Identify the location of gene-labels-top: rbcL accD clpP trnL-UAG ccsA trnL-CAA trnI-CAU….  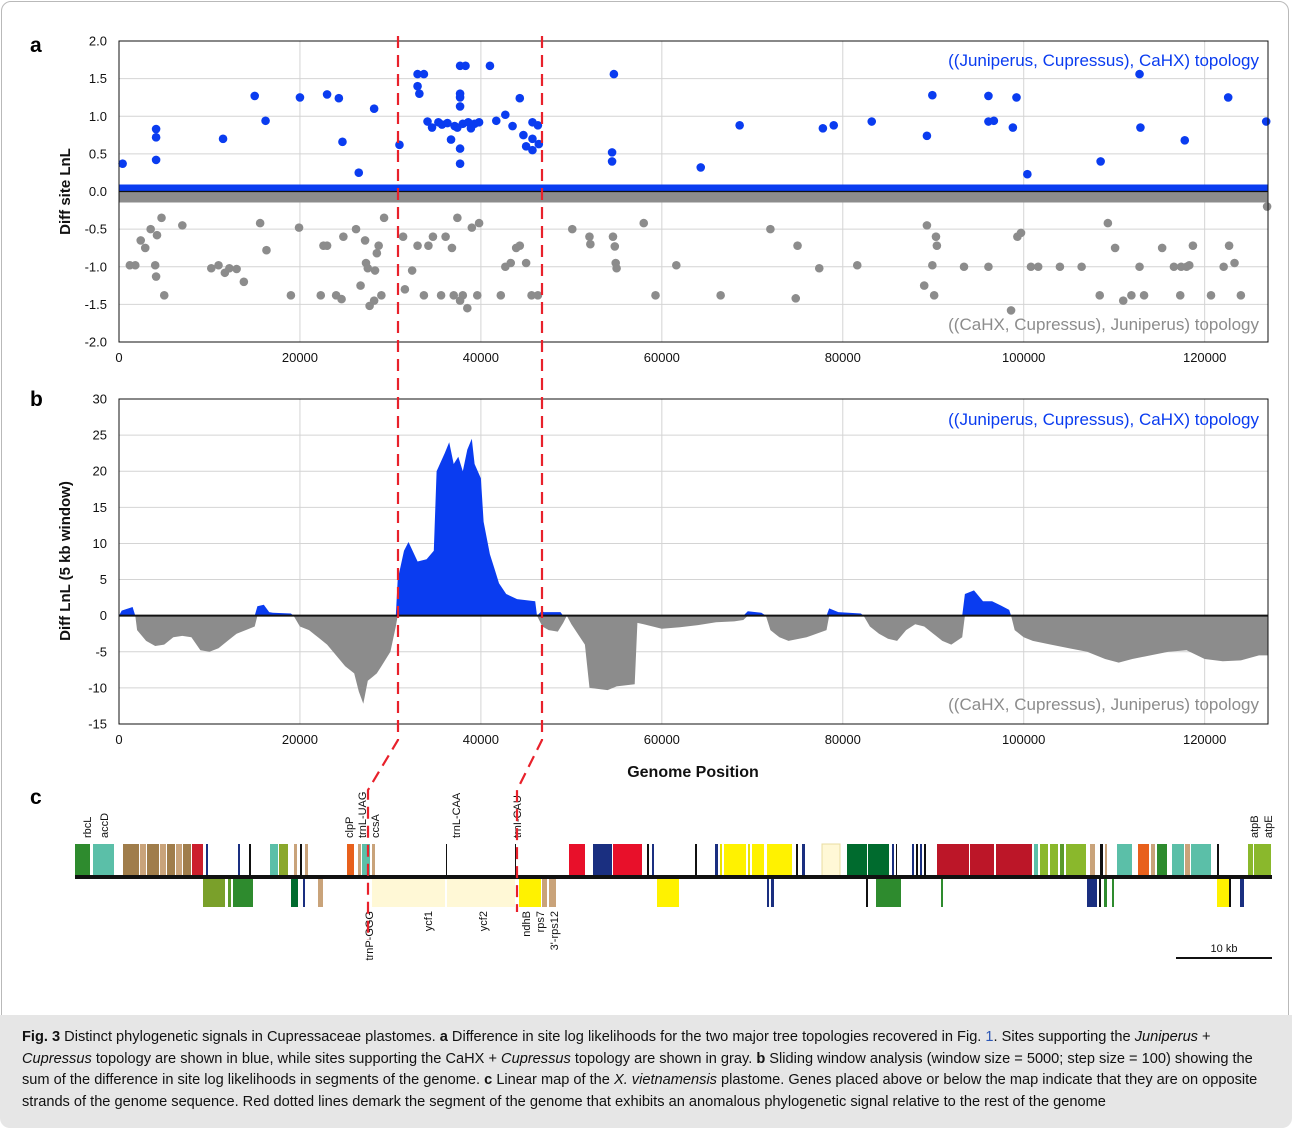
(678, 815).